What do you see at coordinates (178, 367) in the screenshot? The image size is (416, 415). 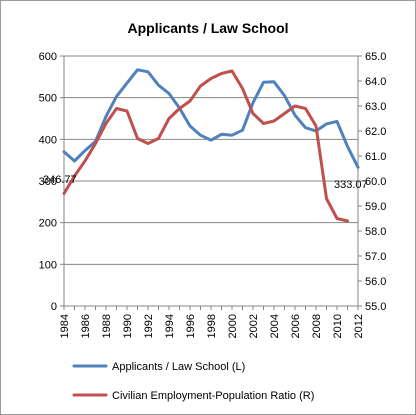 I see `legend-label: Applicants / Law School (L)` at bounding box center [178, 367].